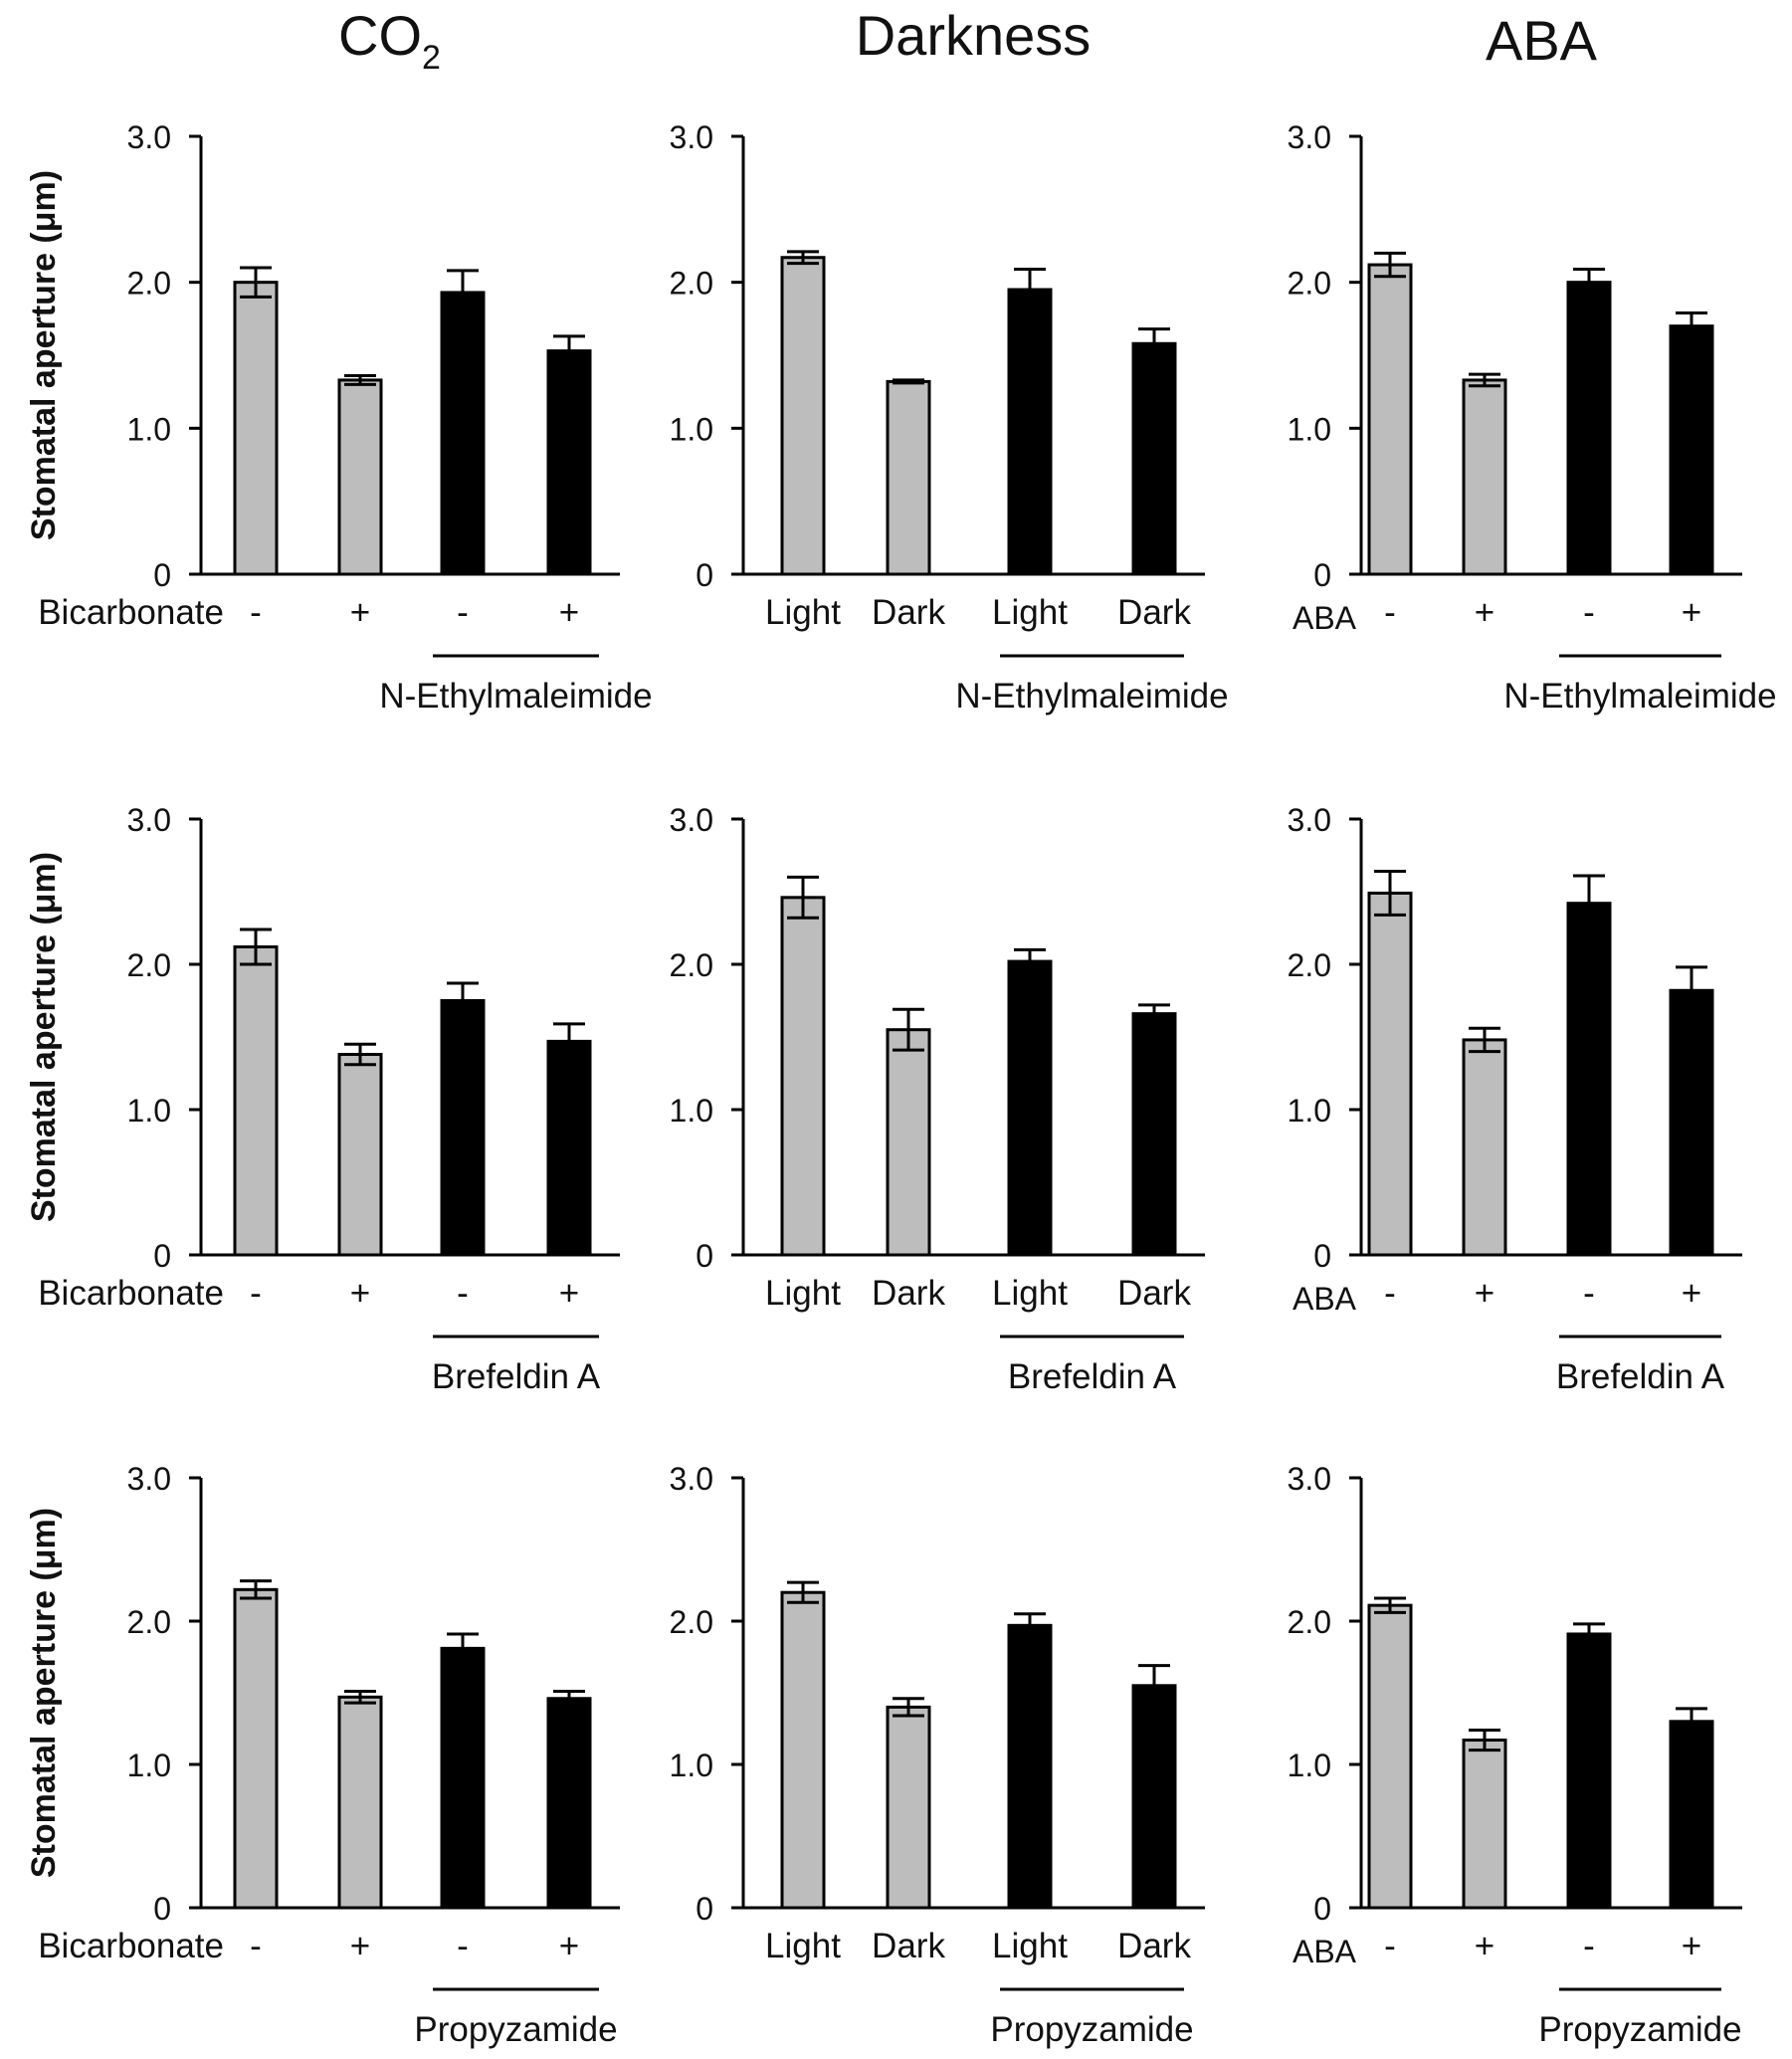  I want to click on panel-r2-c1: 0 1.0 2.0 3.0 Light Dark Light Dark Propyzamide, so click(937, 1755).